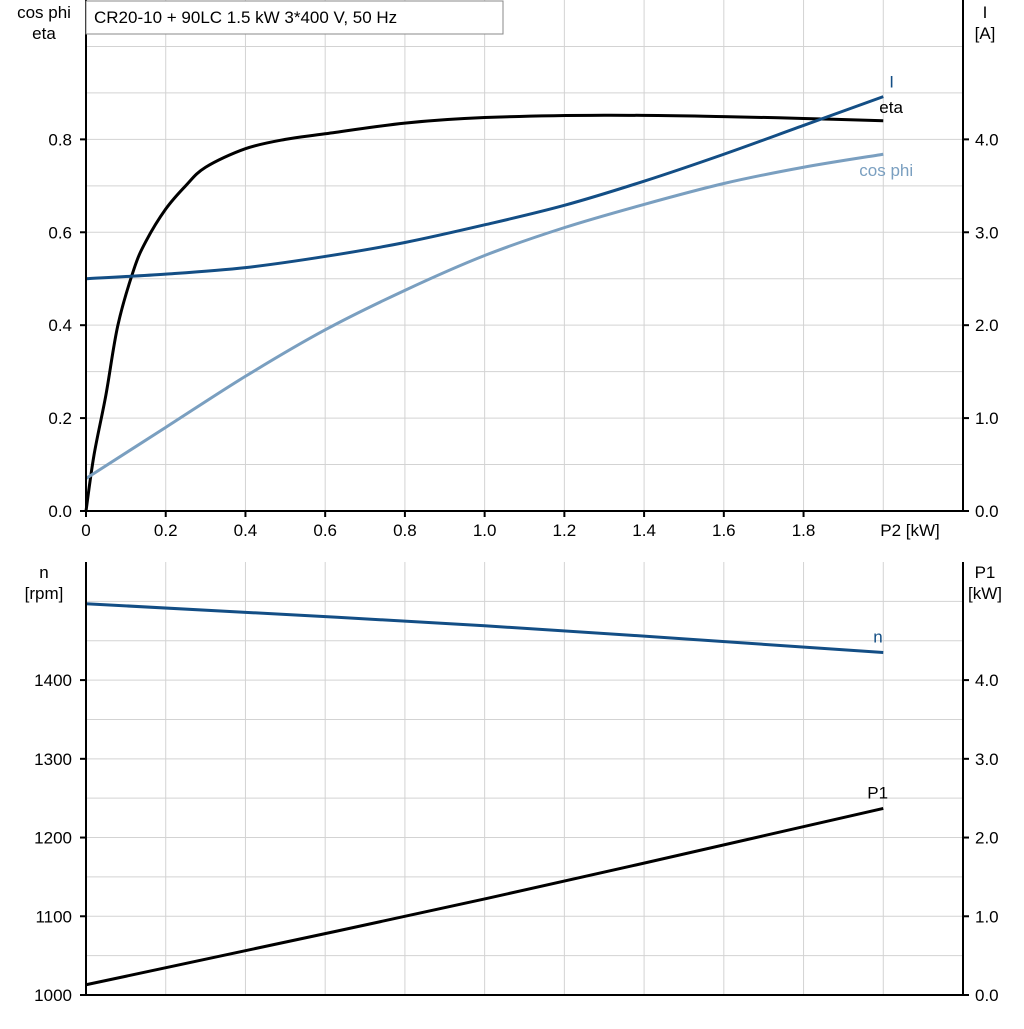 The width and height of the screenshot is (1024, 1029). What do you see at coordinates (644, 530) in the screenshot?
I see `x-tick-label: 1.4` at bounding box center [644, 530].